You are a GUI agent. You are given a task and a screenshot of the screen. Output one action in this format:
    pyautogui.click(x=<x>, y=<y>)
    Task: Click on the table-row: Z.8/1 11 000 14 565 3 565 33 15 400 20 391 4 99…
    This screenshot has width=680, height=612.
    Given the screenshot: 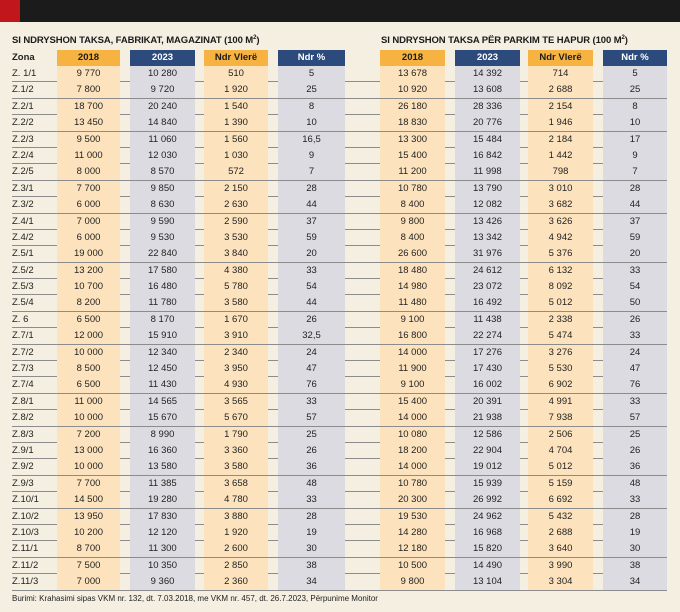 What is the action you would take?
    pyautogui.click(x=339, y=402)
    